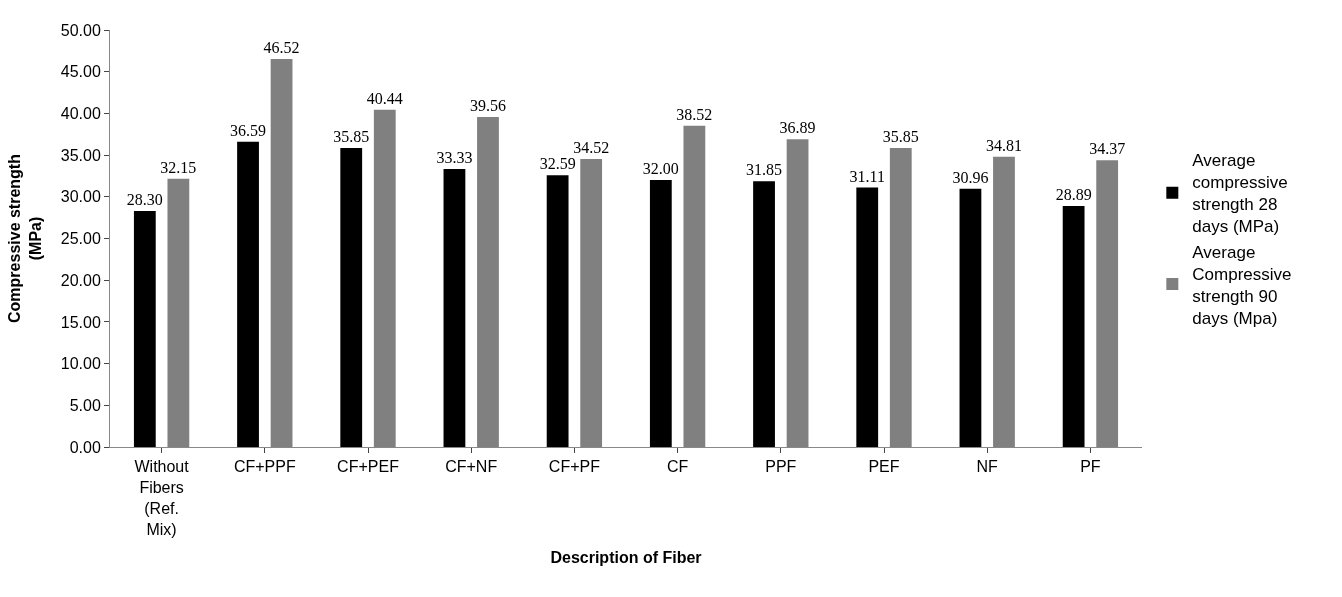 This screenshot has width=1342, height=597. I want to click on x-tick-label: PF, so click(1090, 467).